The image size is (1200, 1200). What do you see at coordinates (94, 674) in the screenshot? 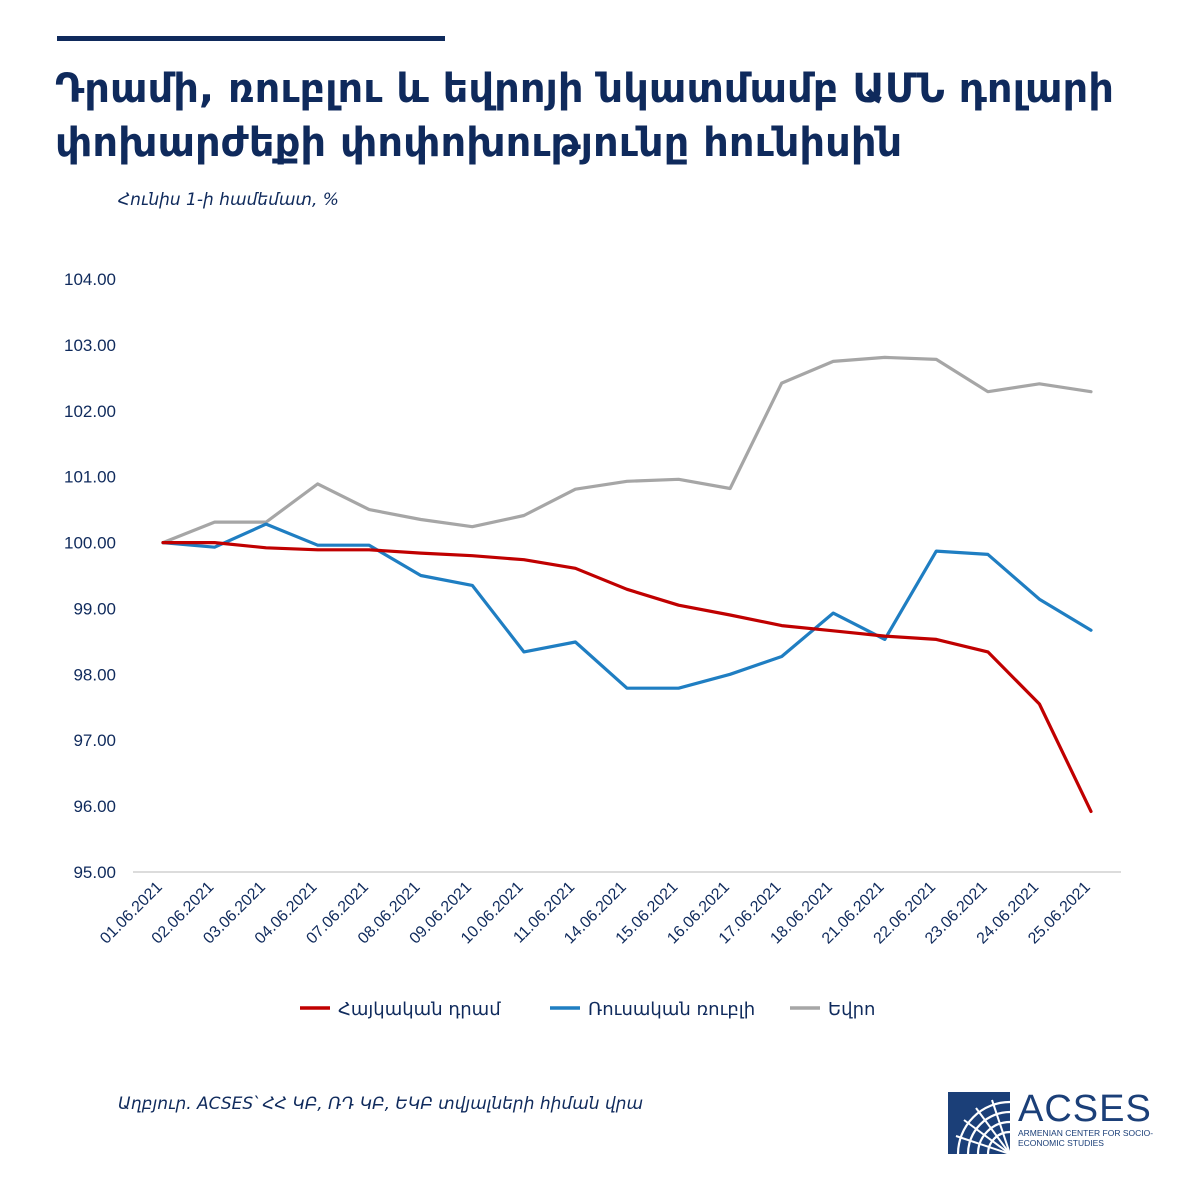
I see `y-tick-label: 98.00` at bounding box center [94, 674].